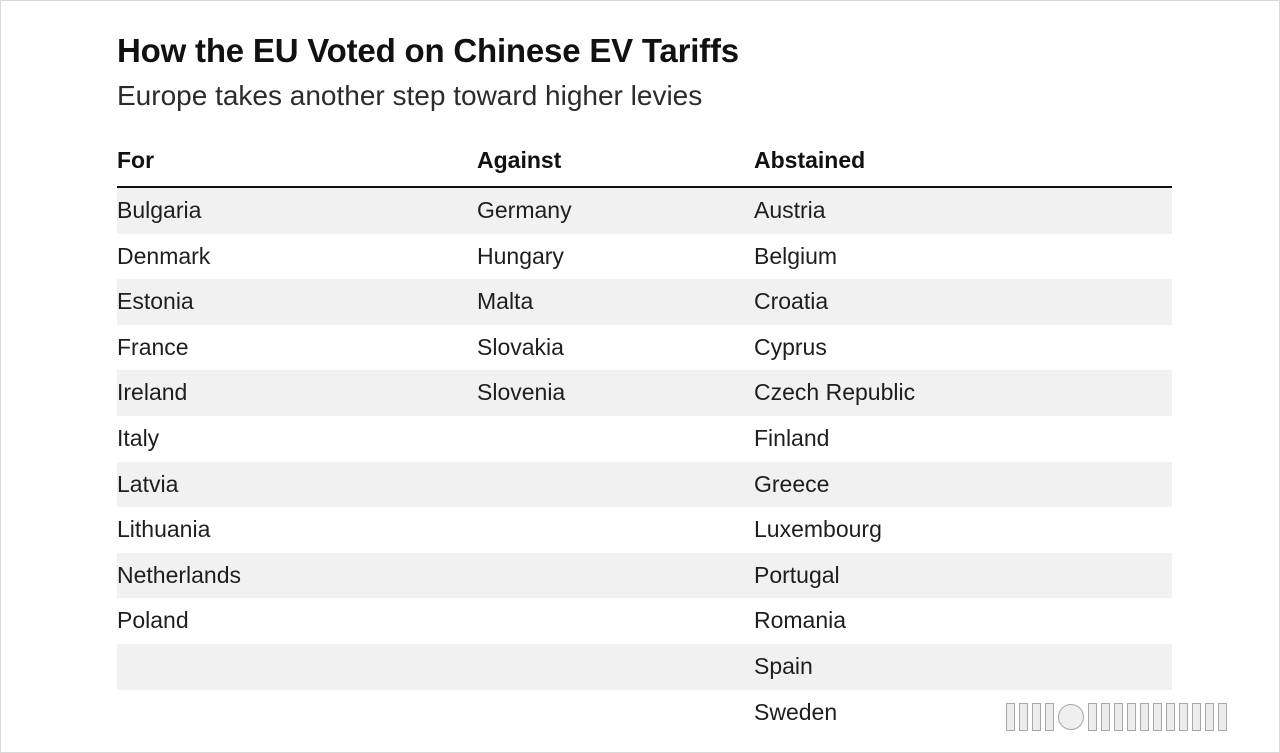 The image size is (1280, 753). Describe the element at coordinates (179, 574) in the screenshot. I see `cell-for: Netherlands` at that location.